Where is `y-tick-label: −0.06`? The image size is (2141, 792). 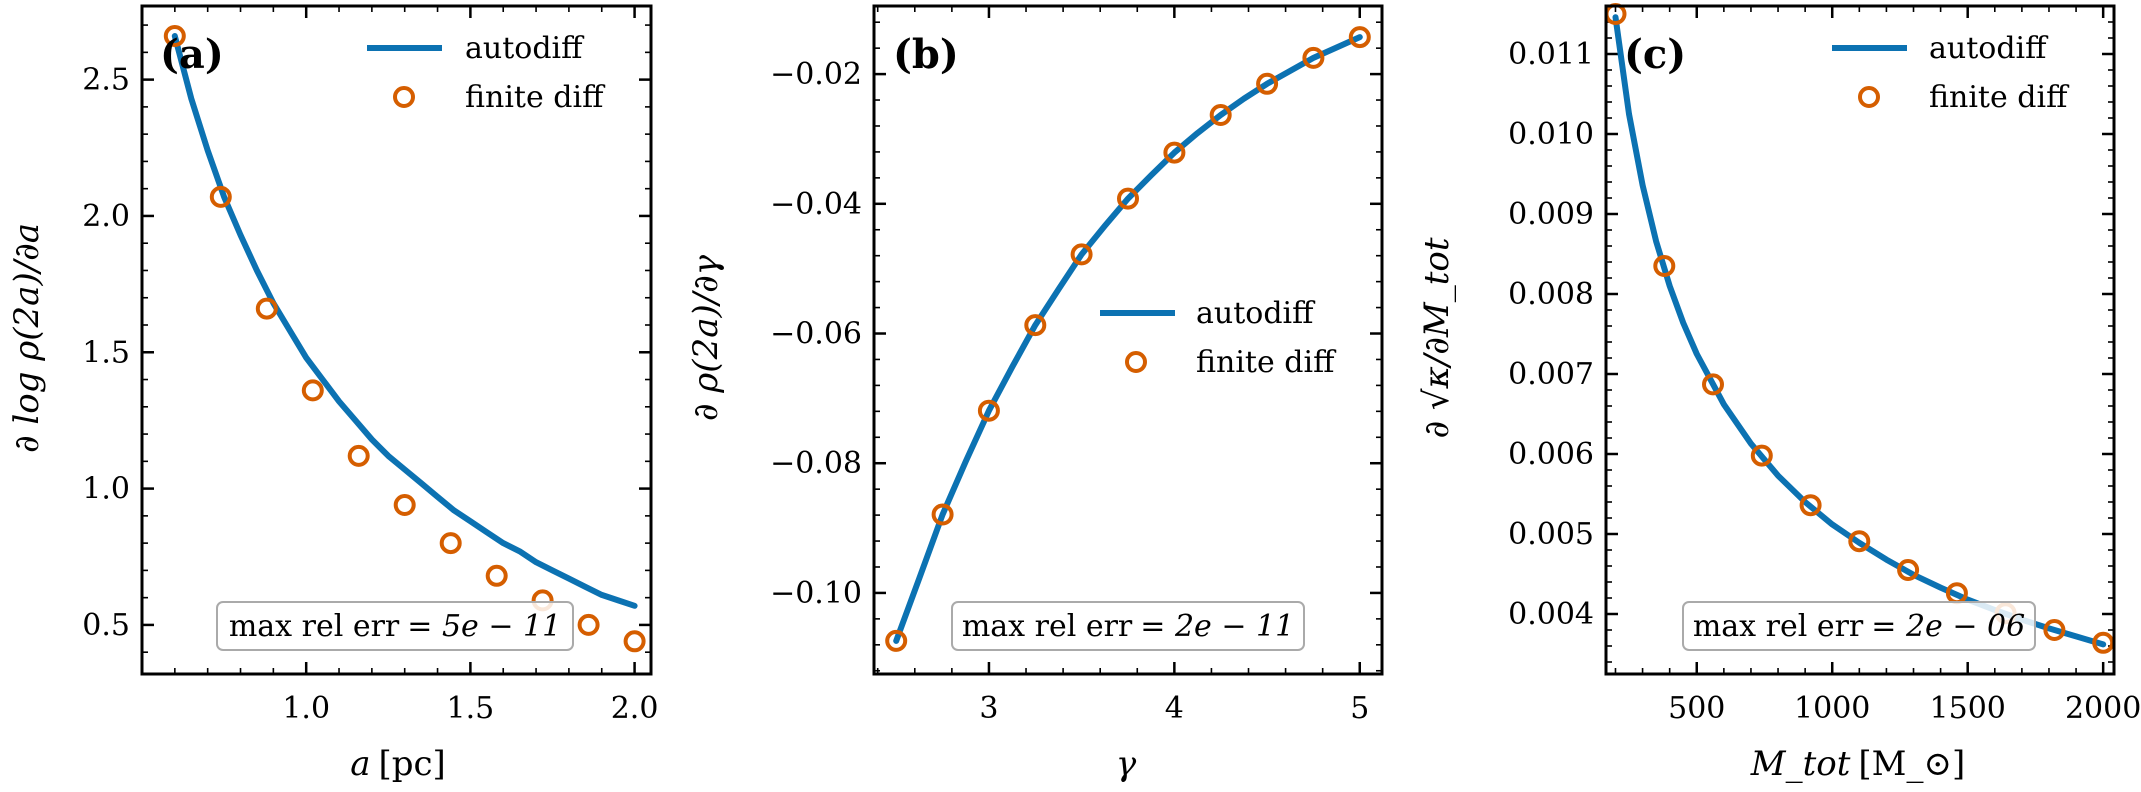
y-tick-label: −0.06 is located at coordinates (816, 334).